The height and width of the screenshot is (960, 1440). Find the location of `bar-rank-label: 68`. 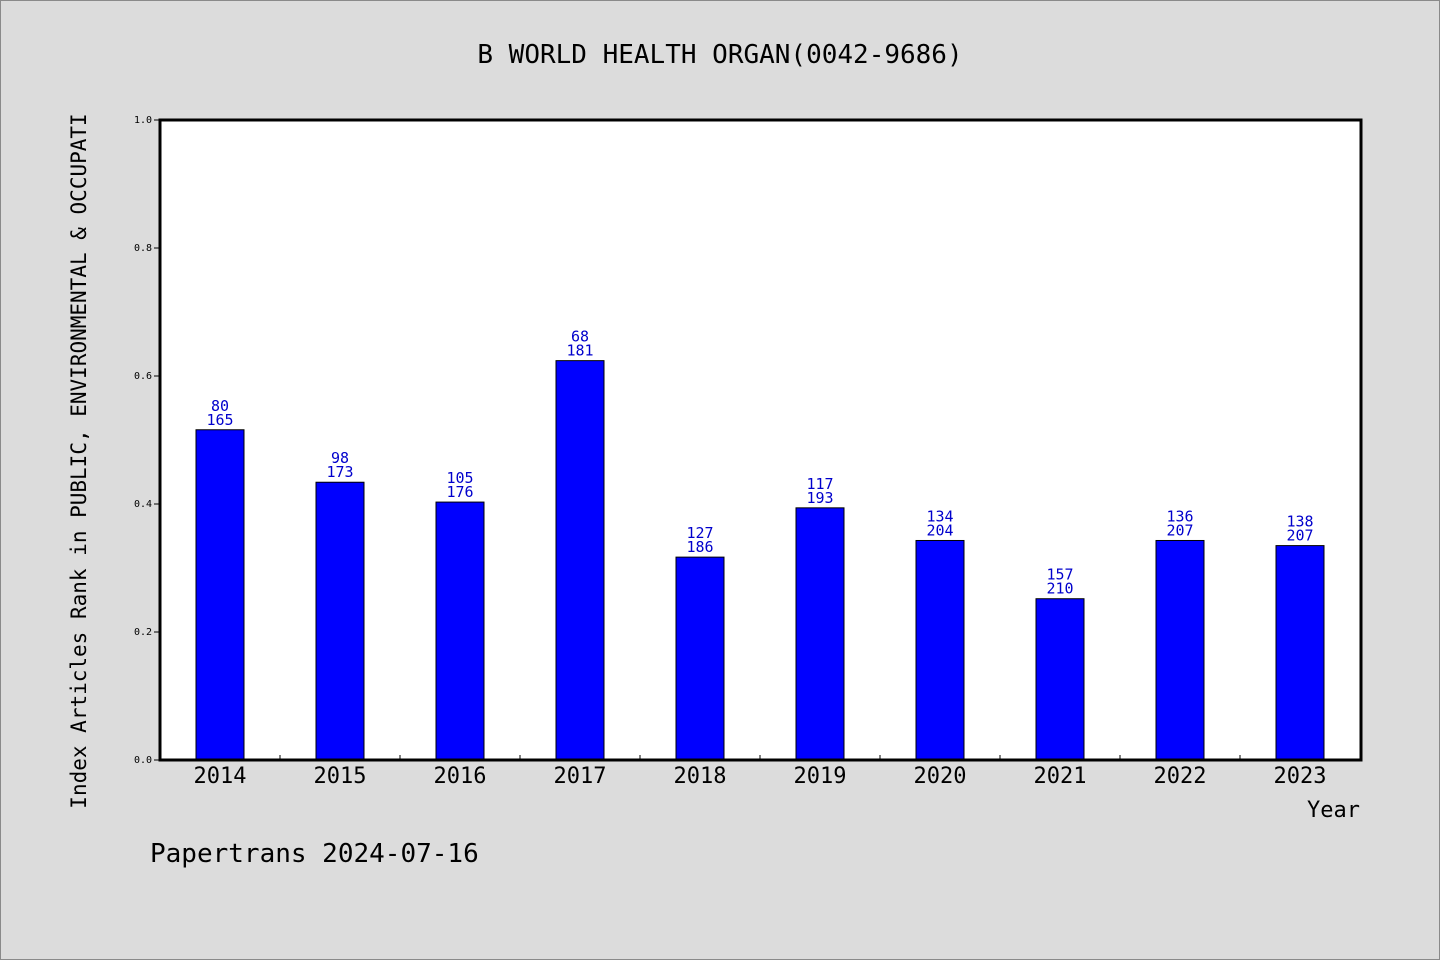

bar-rank-label: 68 is located at coordinates (580, 337).